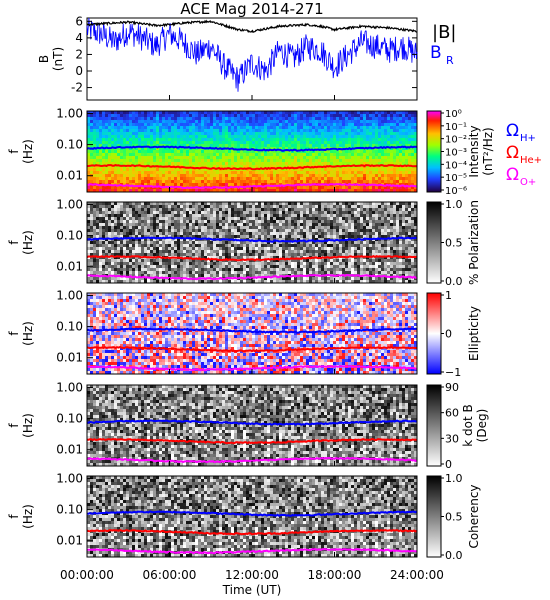  What do you see at coordinates (251, 9) in the screenshot?
I see `chart-title: ACE Mag 2014-271` at bounding box center [251, 9].